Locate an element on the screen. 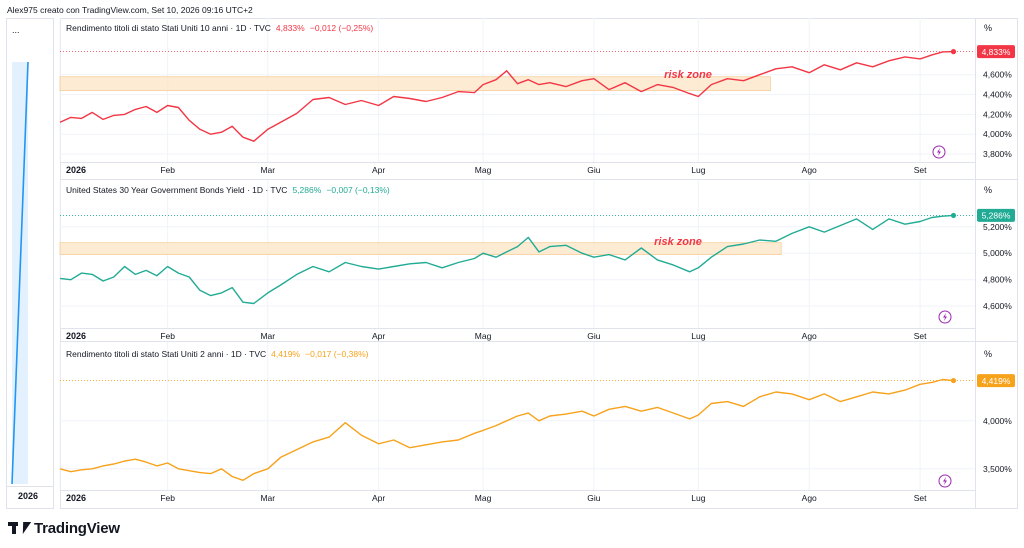 The height and width of the screenshot is (548, 1024). y-tick-label: 4,800% is located at coordinates (997, 280).